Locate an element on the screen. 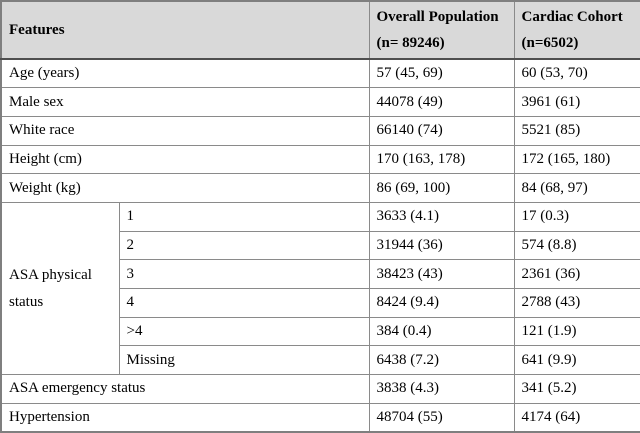 Image resolution: width=640 pixels, height=433 pixels. header-features: Features is located at coordinates (185, 30).